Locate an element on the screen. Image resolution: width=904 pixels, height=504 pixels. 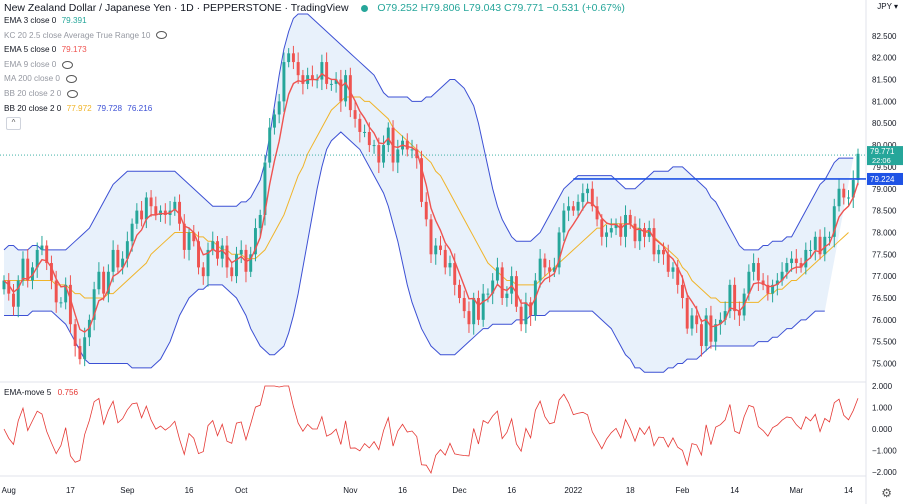
legend-value: 77.972 is located at coordinates (78, 108).